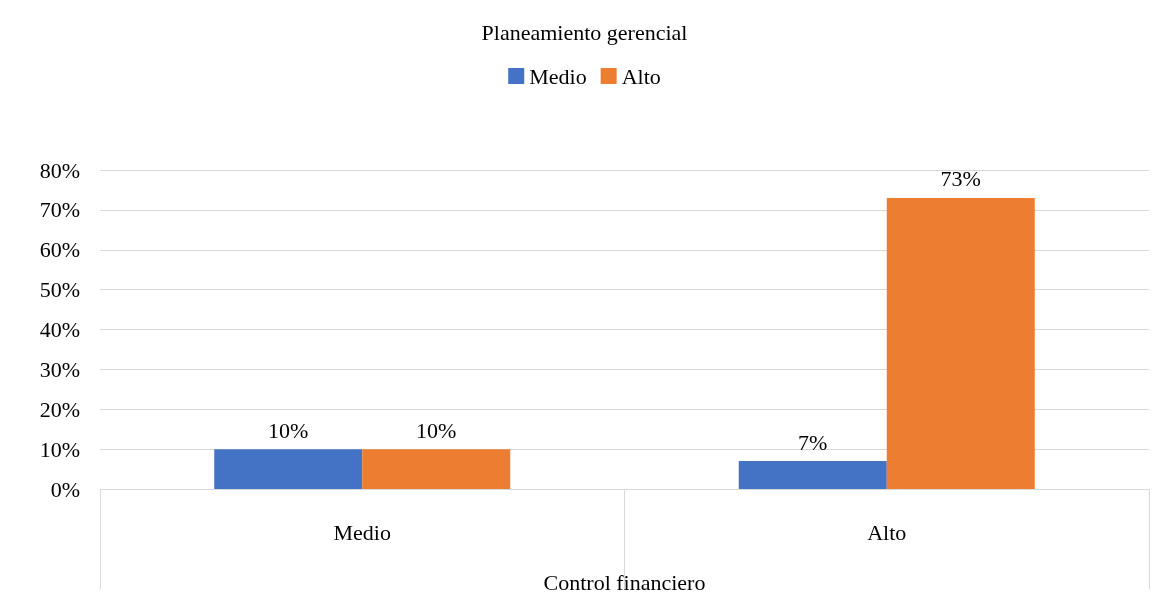  What do you see at coordinates (59, 170) in the screenshot?
I see `y-tick-label: 80%` at bounding box center [59, 170].